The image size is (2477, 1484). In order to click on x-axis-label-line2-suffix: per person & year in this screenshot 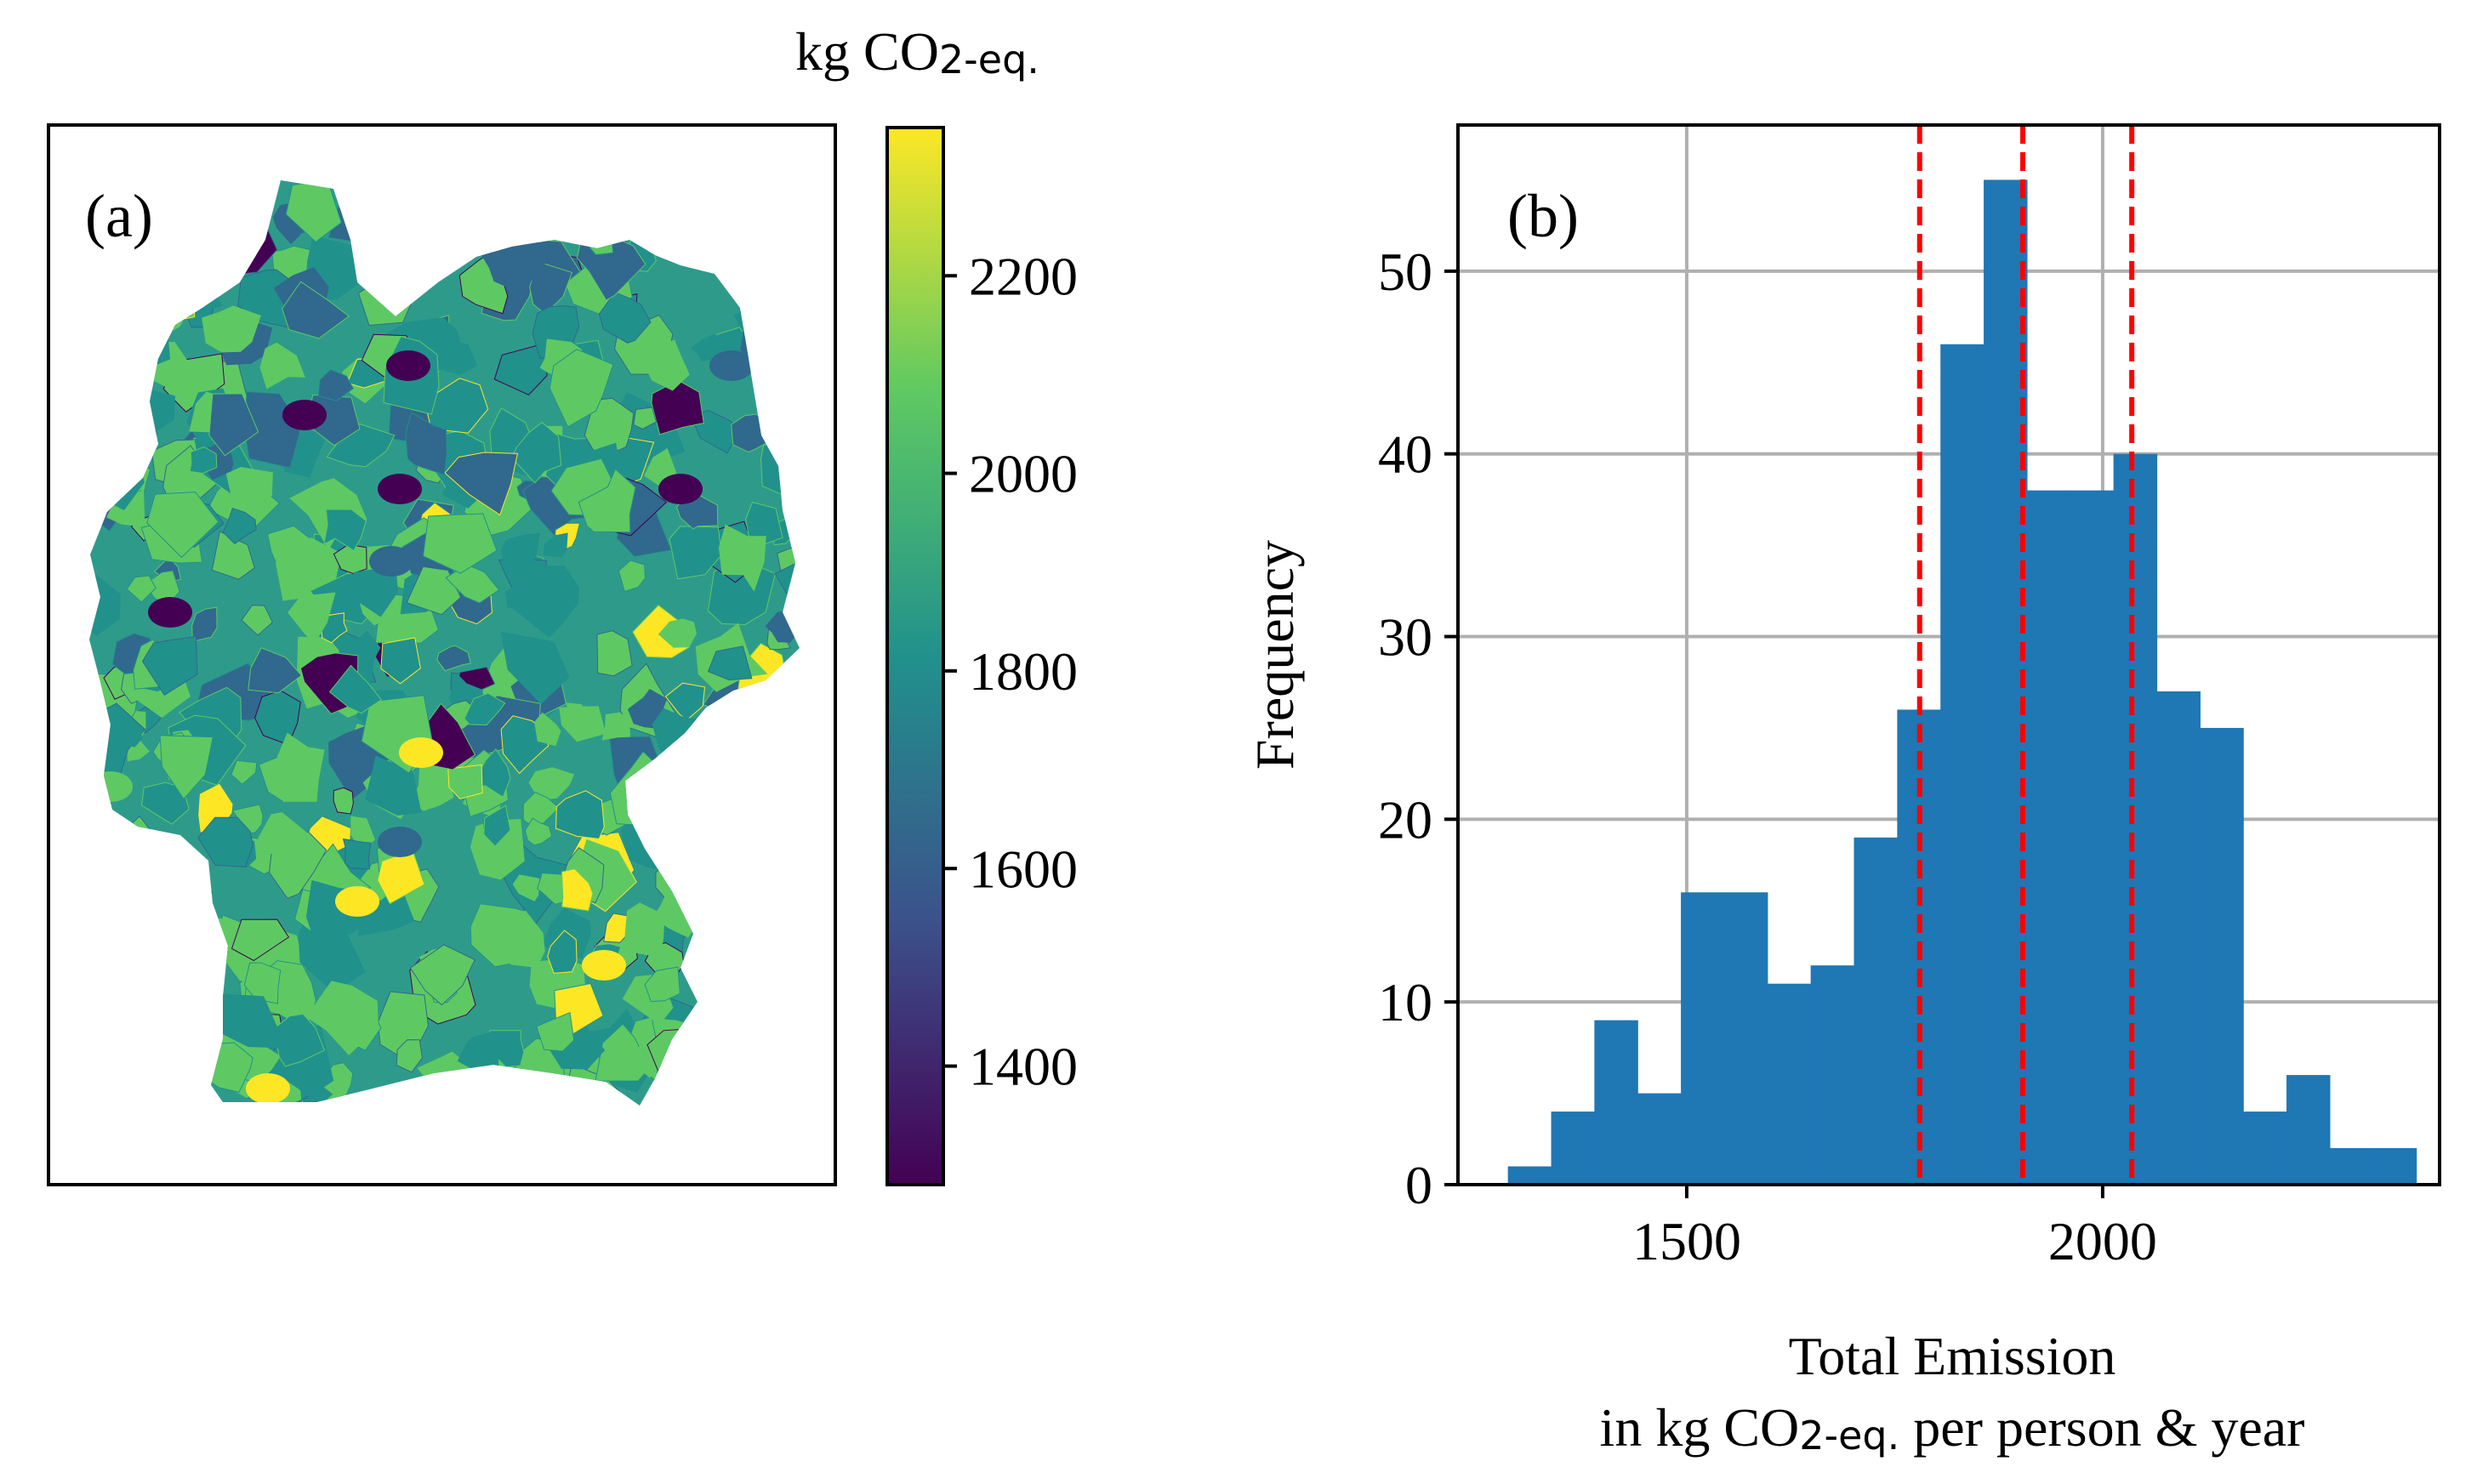, I will do `click(2101, 1428)`.